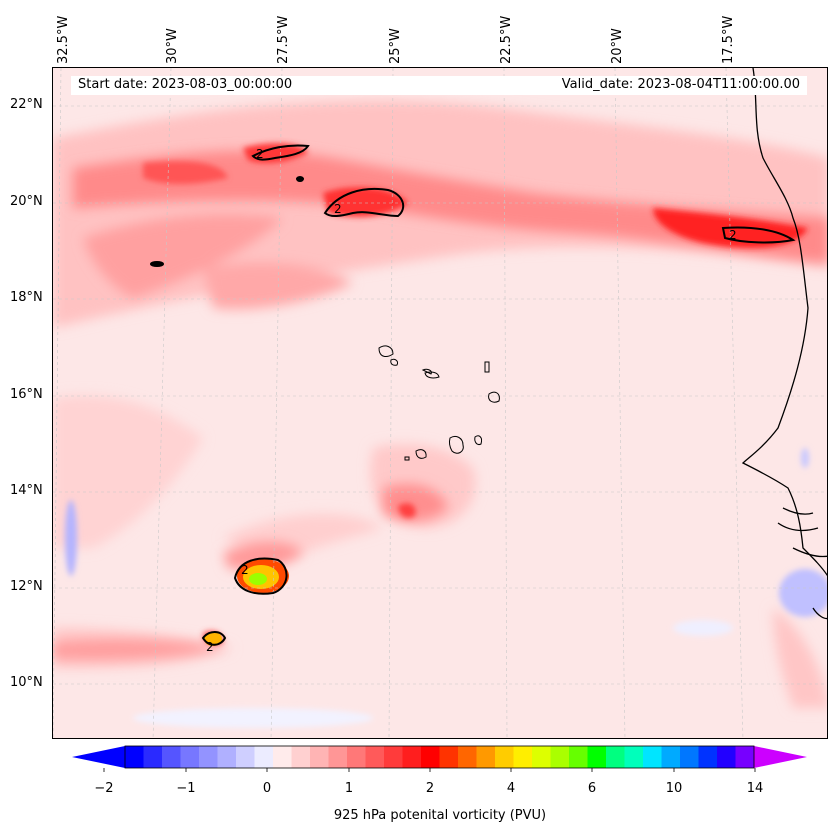 The image size is (837, 836). What do you see at coordinates (98, 757) in the screenshot?
I see `colorbar-min-arrow` at bounding box center [98, 757].